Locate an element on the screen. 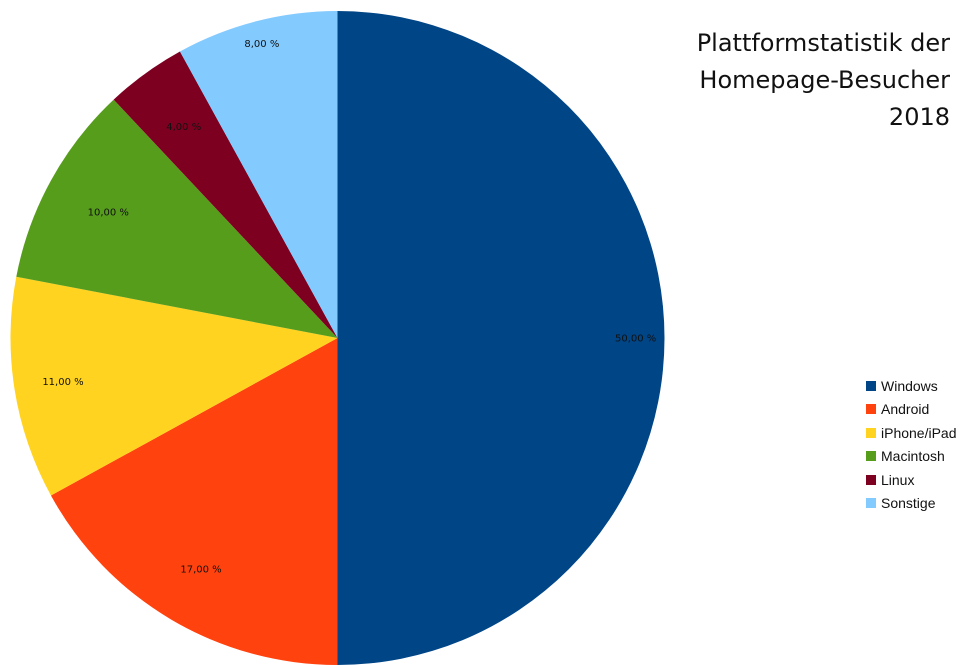  legend-item-android: Android is located at coordinates (911, 410).